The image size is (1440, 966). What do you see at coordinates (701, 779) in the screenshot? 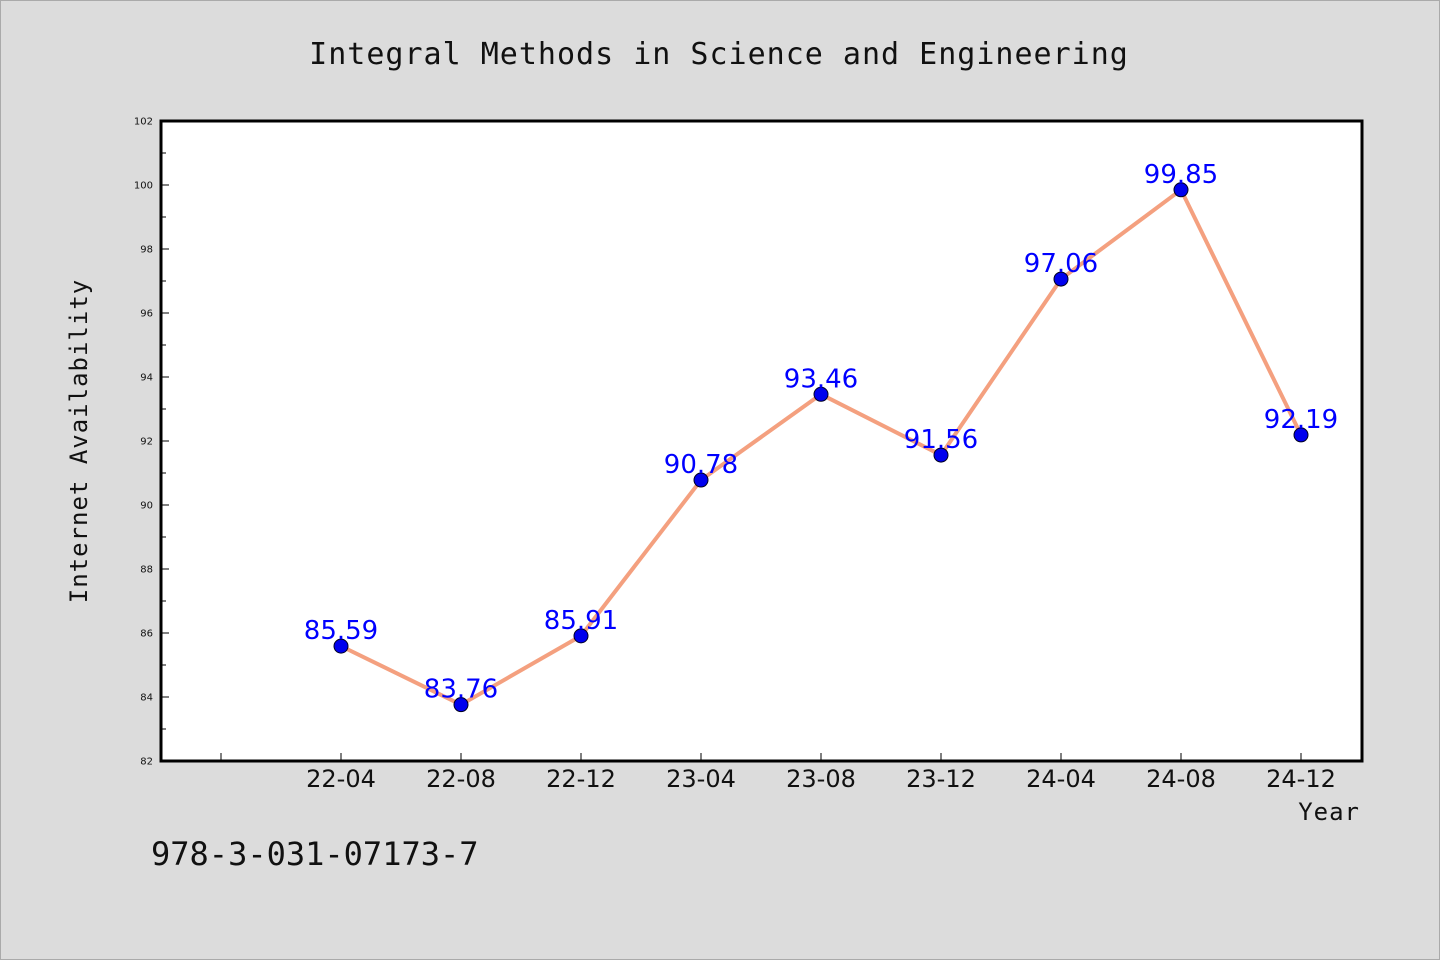
I see `x-tick-label: 23-04` at bounding box center [701, 779].